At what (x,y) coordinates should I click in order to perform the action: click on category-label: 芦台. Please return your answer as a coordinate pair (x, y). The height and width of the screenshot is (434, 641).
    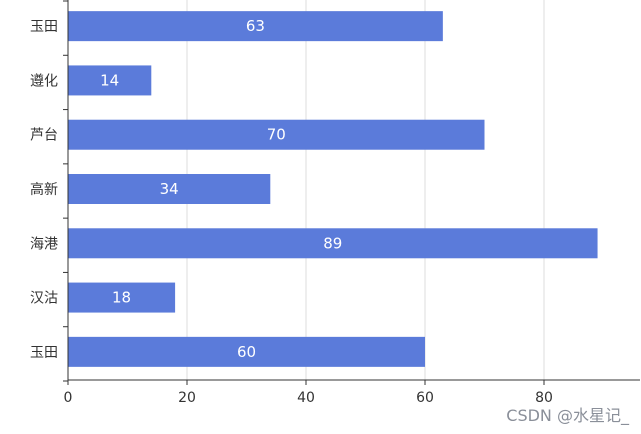
    Looking at the image, I should click on (44, 136).